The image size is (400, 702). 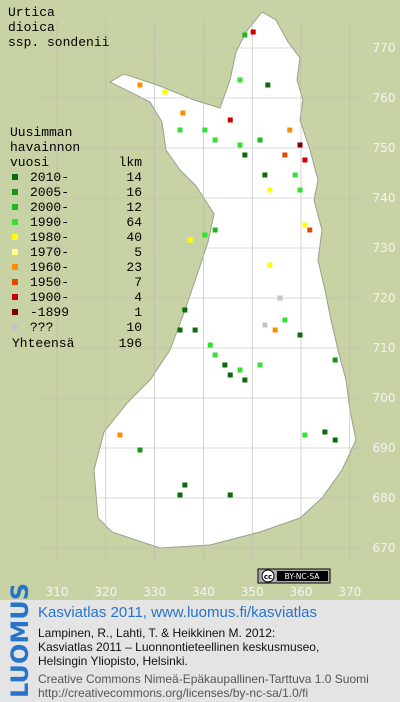 What do you see at coordinates (49, 207) in the screenshot?
I see `legend-label: 2000-` at bounding box center [49, 207].